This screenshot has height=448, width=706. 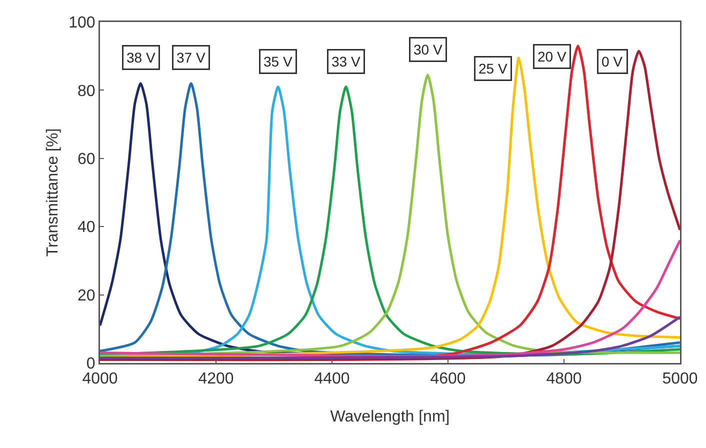 What do you see at coordinates (552, 56) in the screenshot?
I see `series-label: 20 V` at bounding box center [552, 56].